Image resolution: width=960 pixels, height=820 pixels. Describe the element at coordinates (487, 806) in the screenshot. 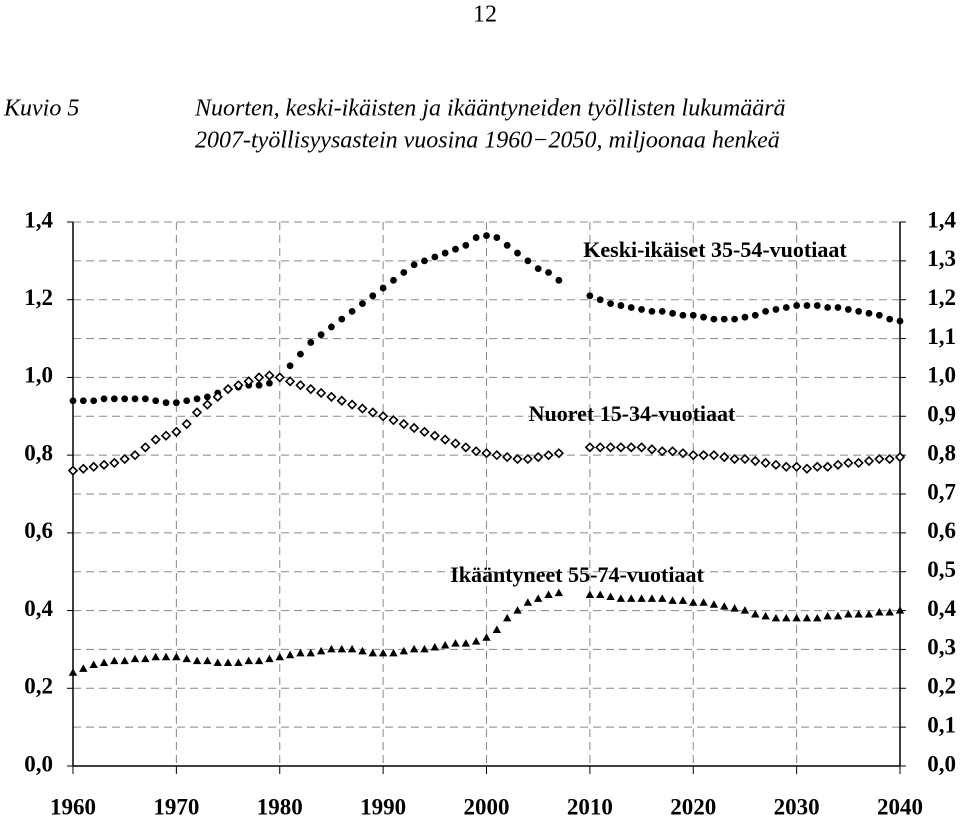

I see `x-tick-label: 2000` at that location.